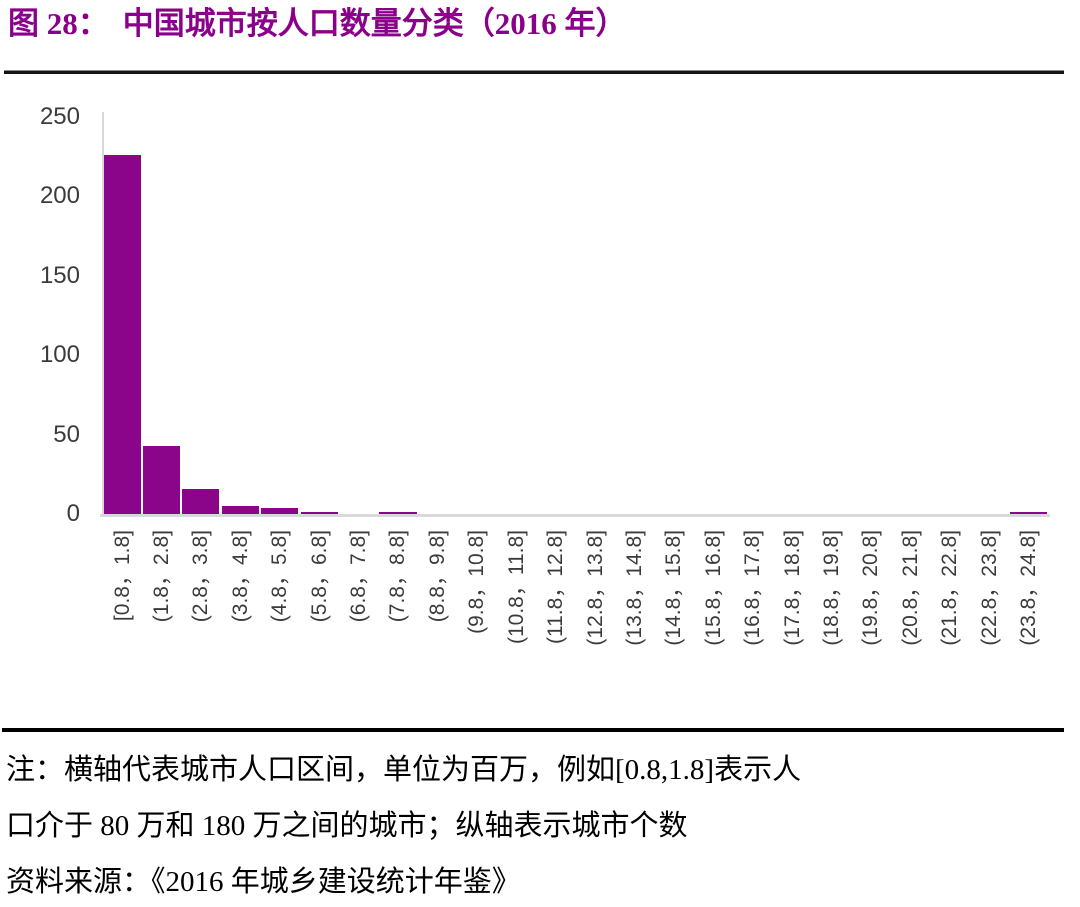 Image resolution: width=1080 pixels, height=907 pixels. What do you see at coordinates (1029, 588) in the screenshot?
I see `x-axis-tick-label: (23.8，24.8]` at bounding box center [1029, 588].